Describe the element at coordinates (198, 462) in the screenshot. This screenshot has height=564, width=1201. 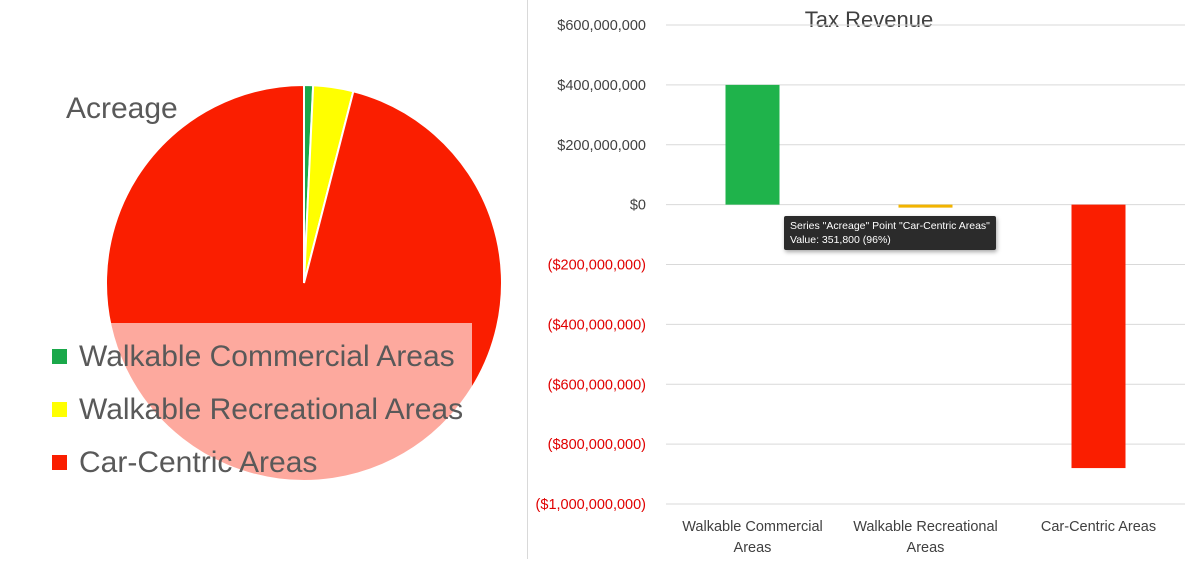
I see `legend-label-car-centric: Car-Centric Areas` at that location.